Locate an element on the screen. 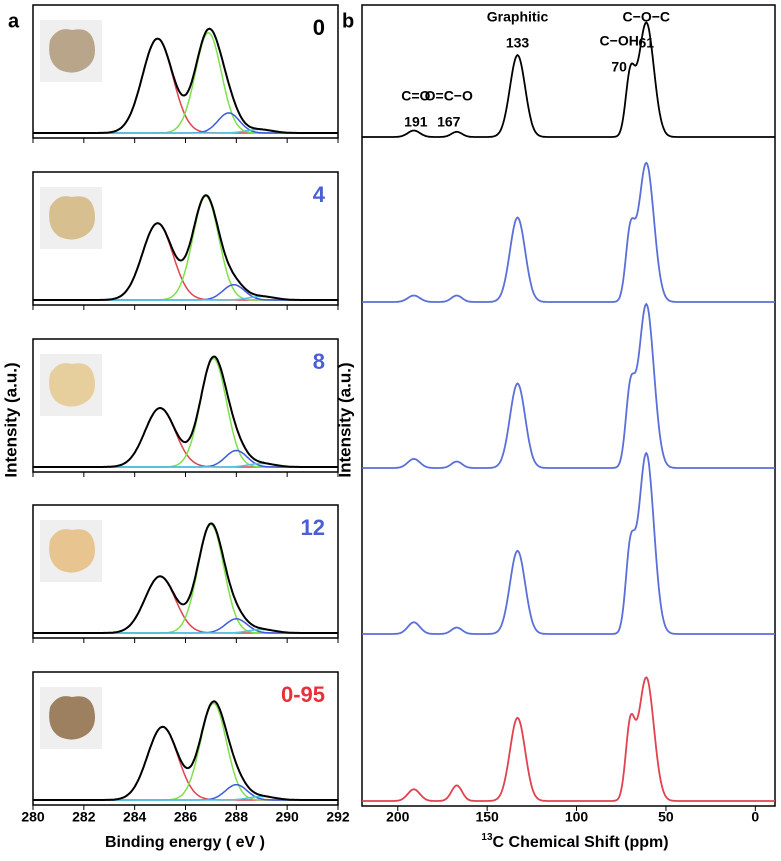 Image resolution: width=781 pixels, height=861 pixels. sample-label: 0-95 is located at coordinates (303, 694).